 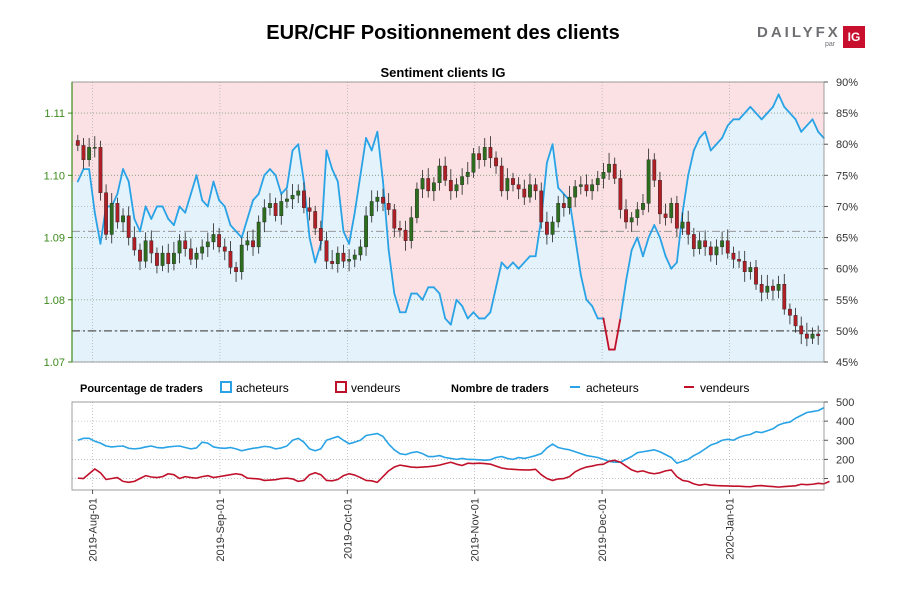 What do you see at coordinates (847, 207) in the screenshot?
I see `percent-tick-label: 70%` at bounding box center [847, 207].